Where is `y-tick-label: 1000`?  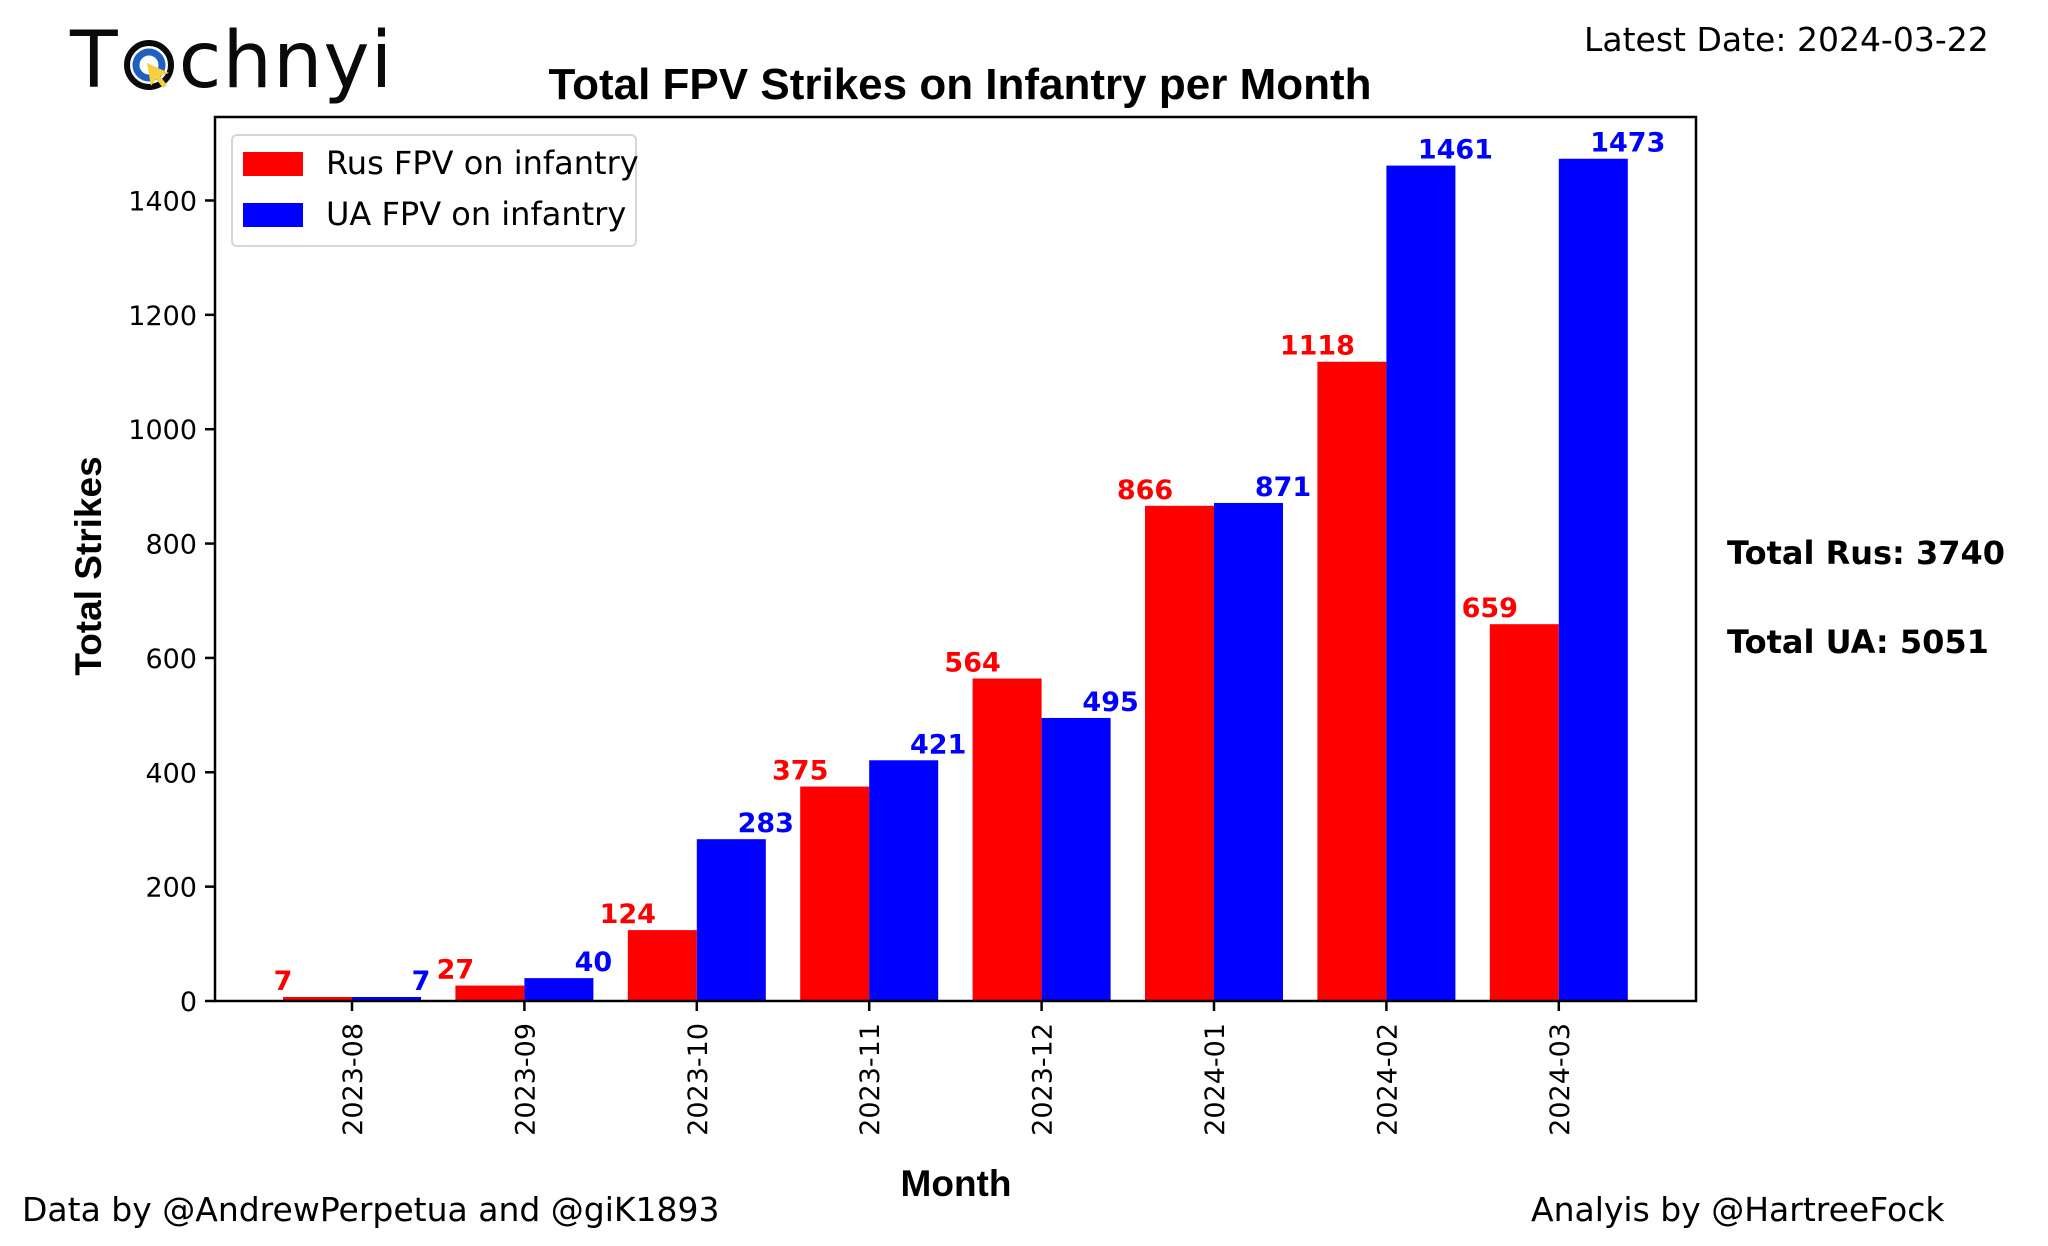 y-tick-label: 1000 is located at coordinates (162, 430).